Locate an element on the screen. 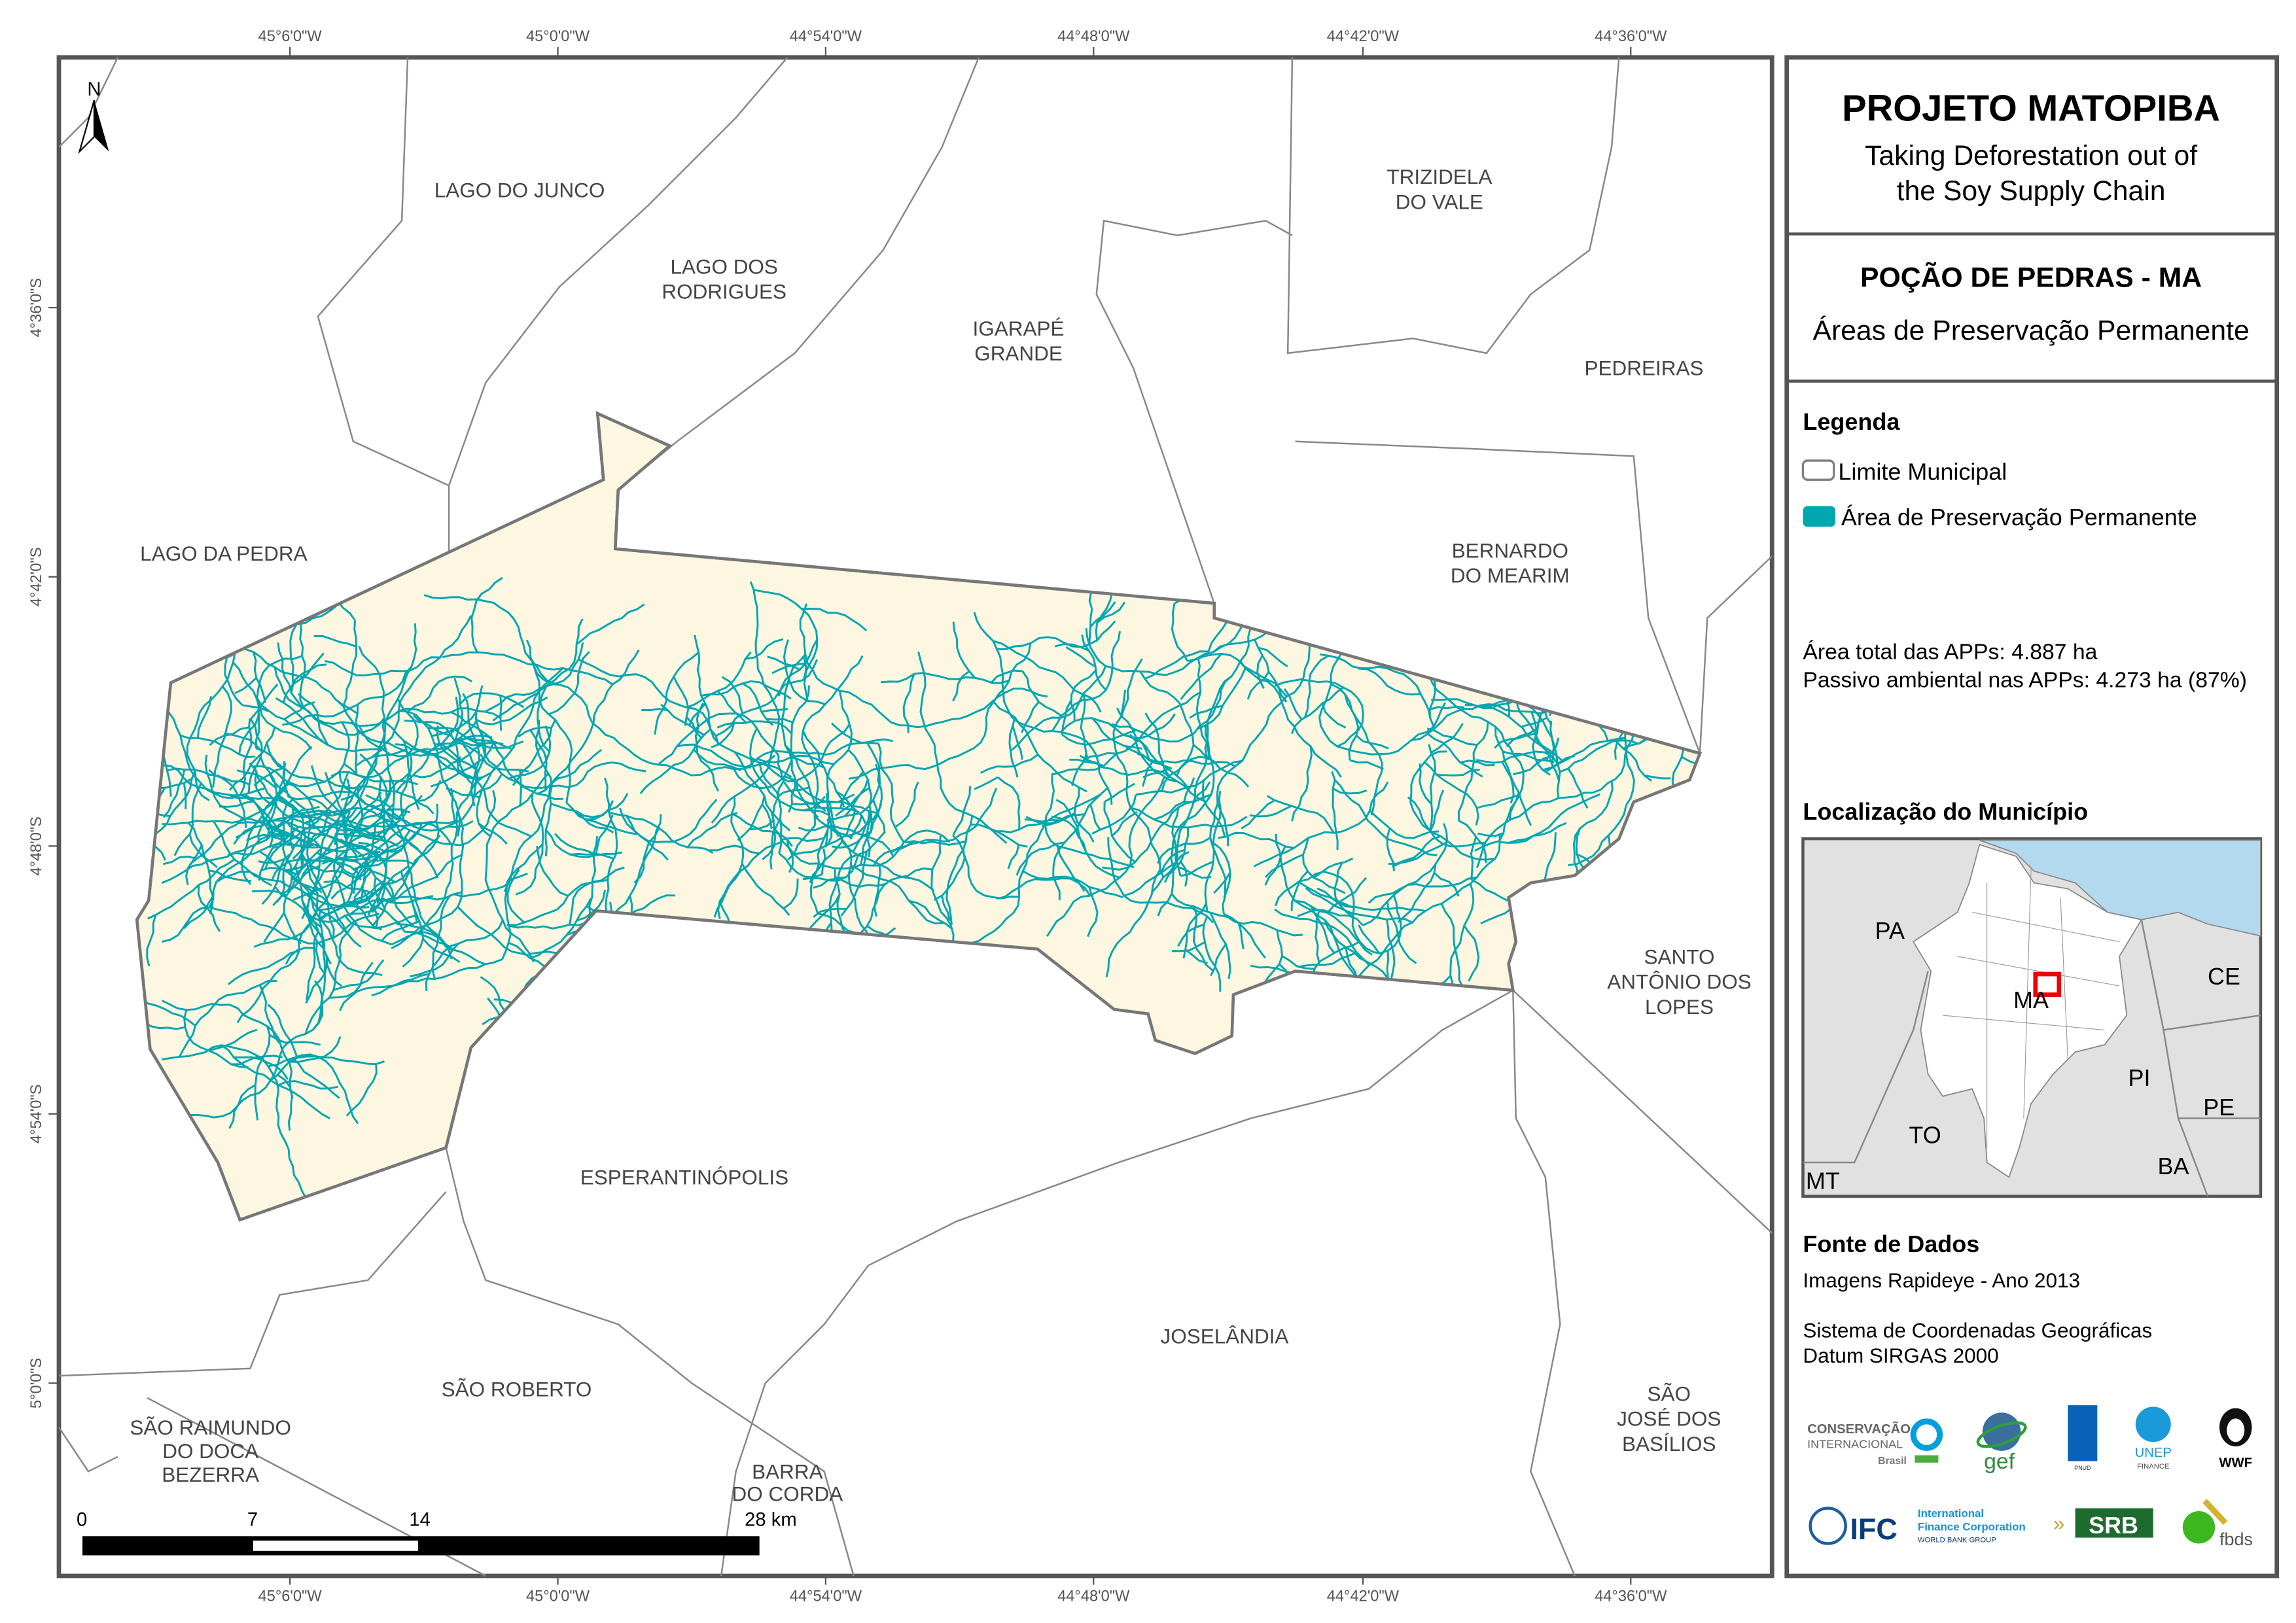 This screenshot has width=2296, height=1623. svg-text: Finance Corporation is located at coordinates (1972, 1526).